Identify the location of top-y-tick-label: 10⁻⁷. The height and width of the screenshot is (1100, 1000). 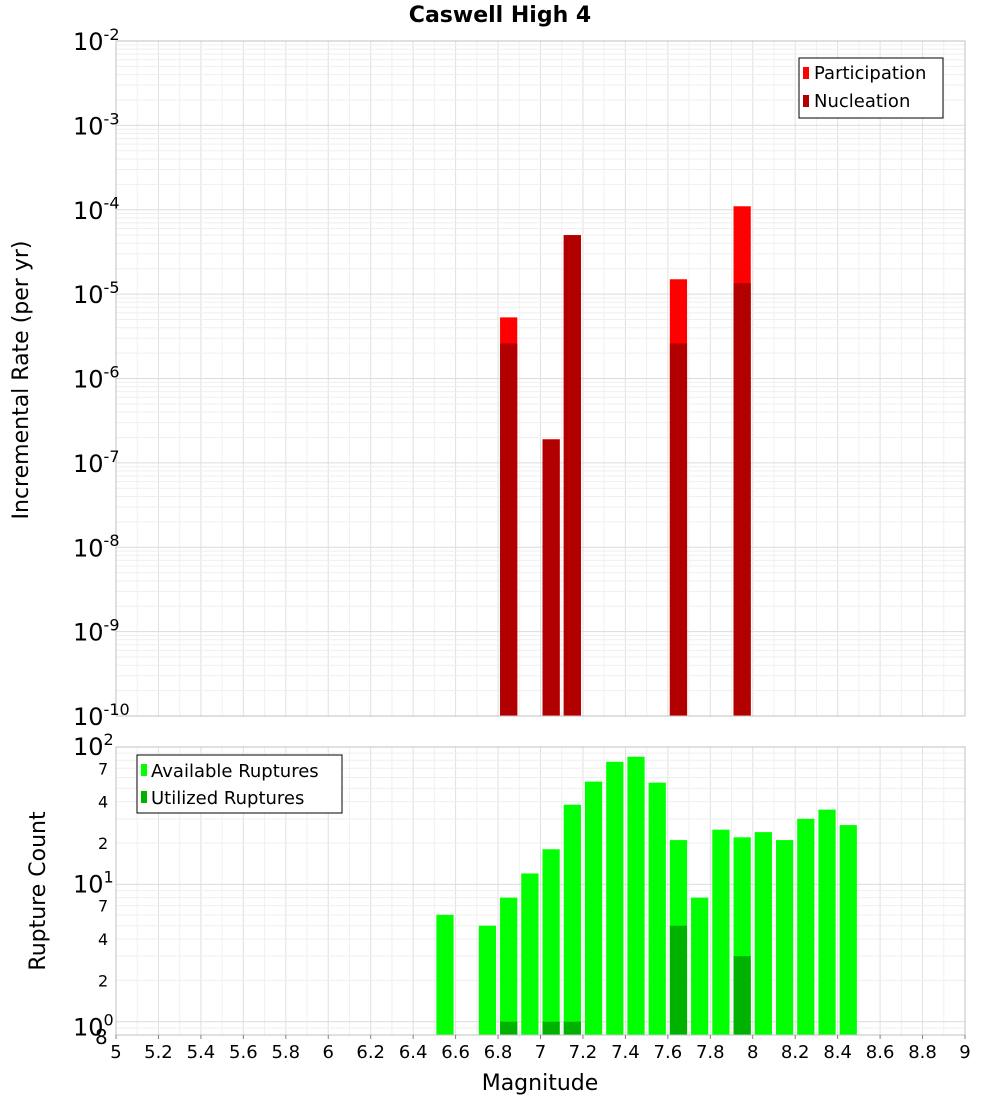
(96, 462).